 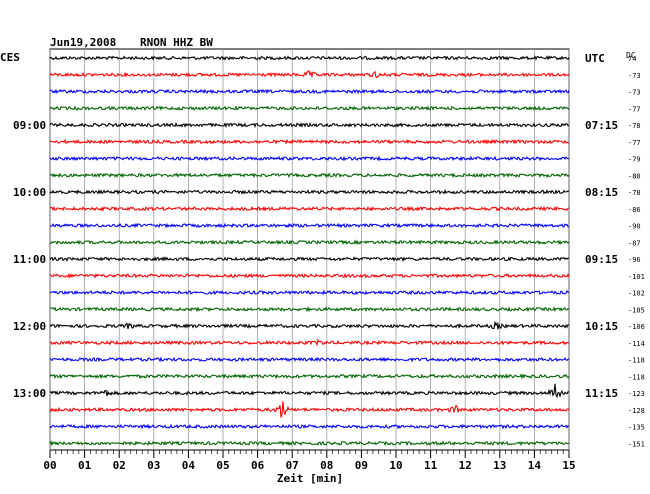 What do you see at coordinates (222, 465) in the screenshot?
I see `x-tick-label: 05` at bounding box center [222, 465].